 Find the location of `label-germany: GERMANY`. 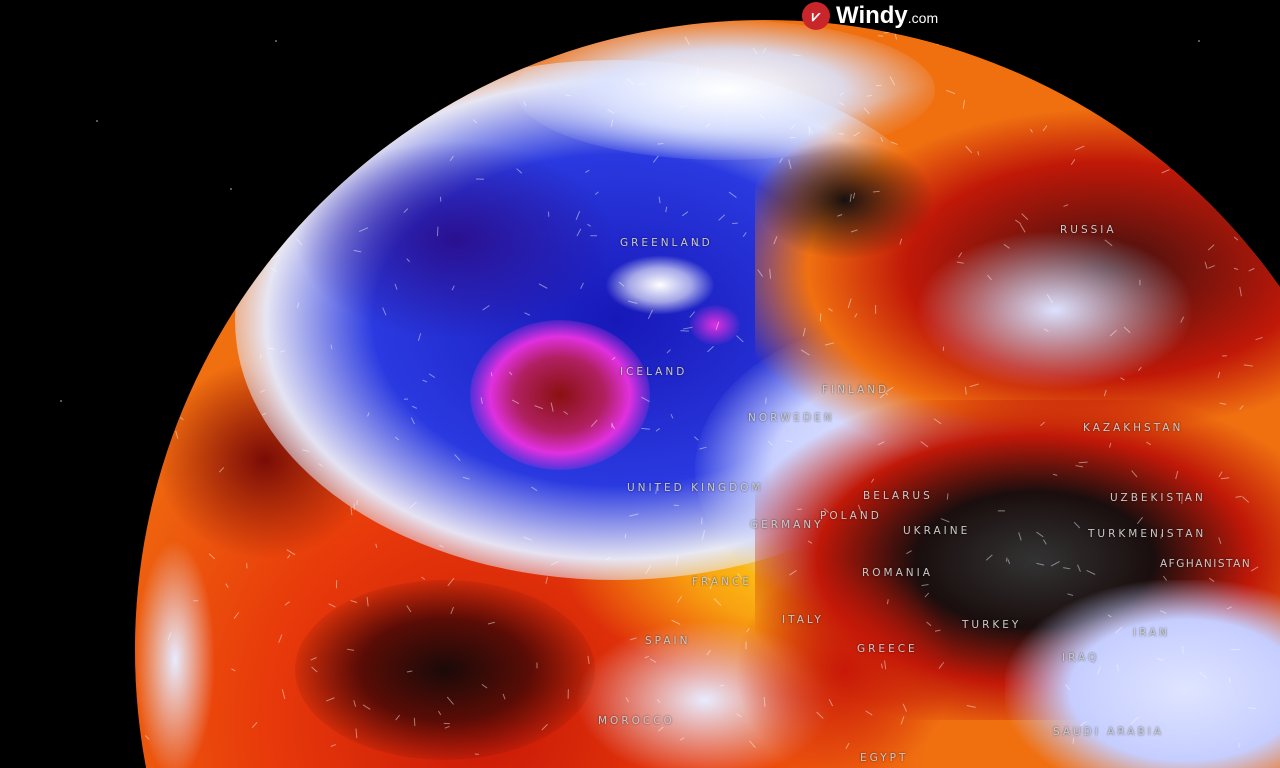

label-germany: GERMANY is located at coordinates (787, 525).